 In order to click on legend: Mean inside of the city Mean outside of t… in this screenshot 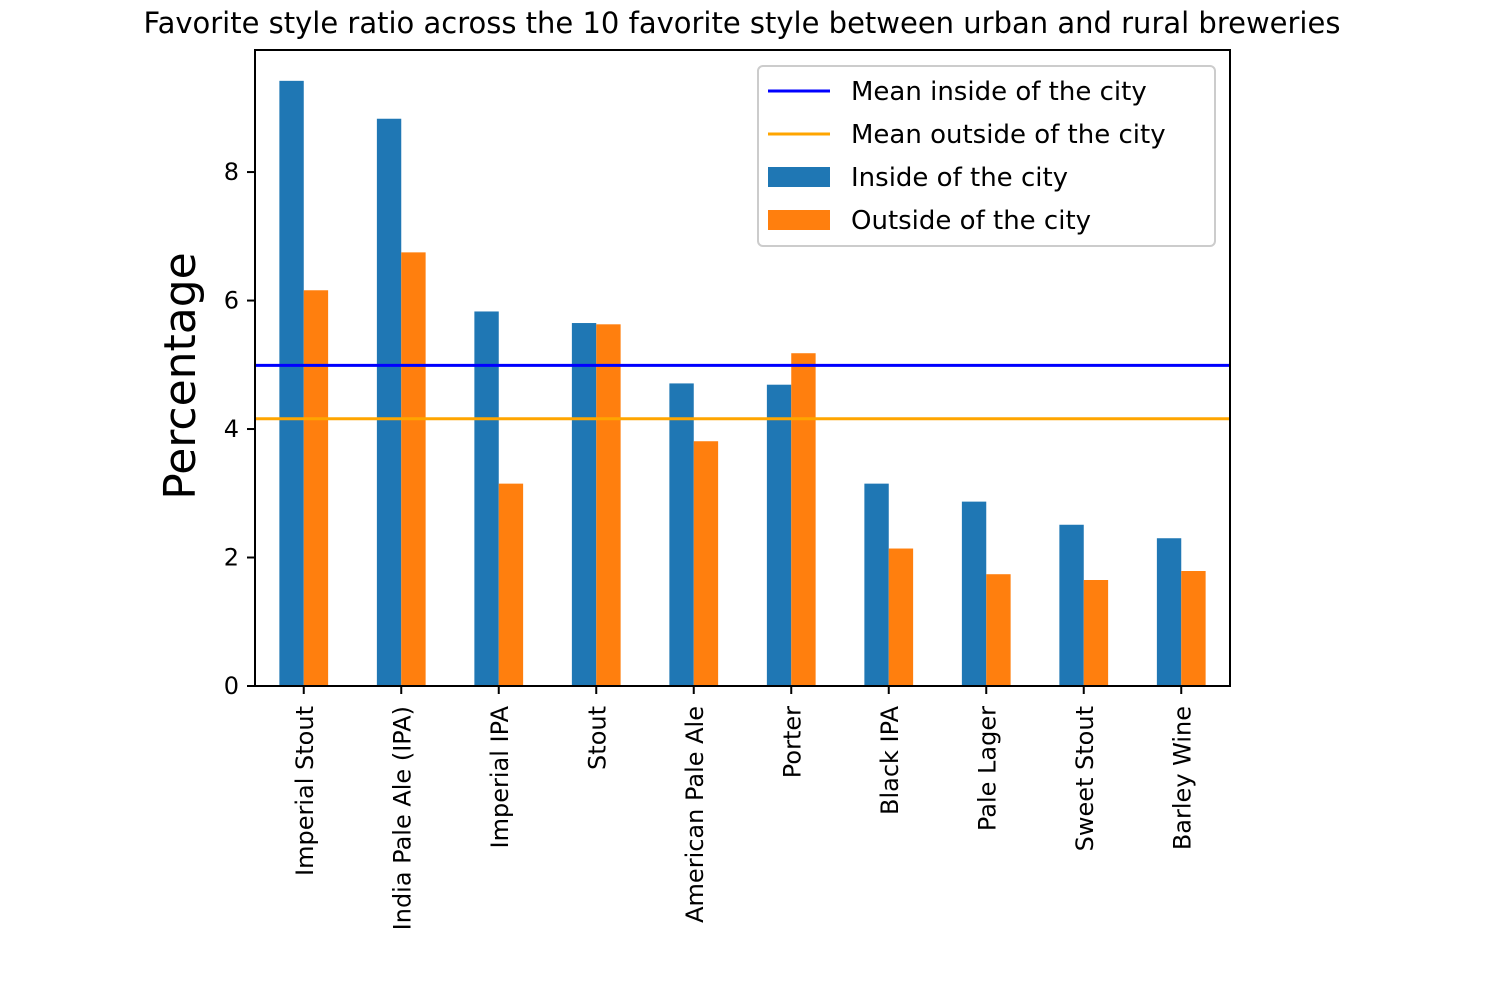, I will do `click(986, 156)`.